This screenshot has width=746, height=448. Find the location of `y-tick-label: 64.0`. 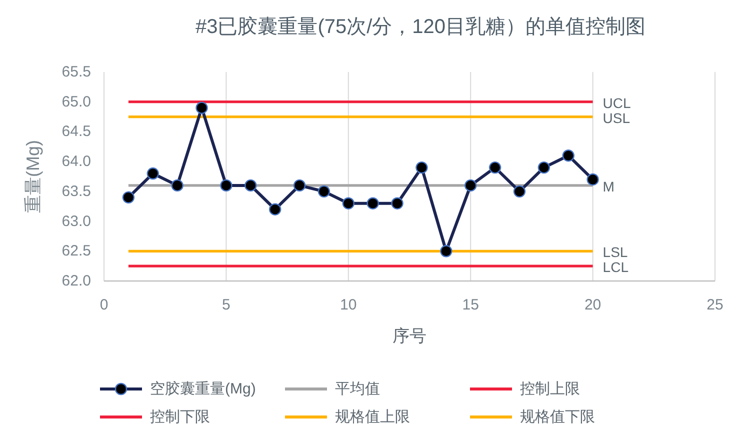

y-tick-label: 64.0 is located at coordinates (76, 161).